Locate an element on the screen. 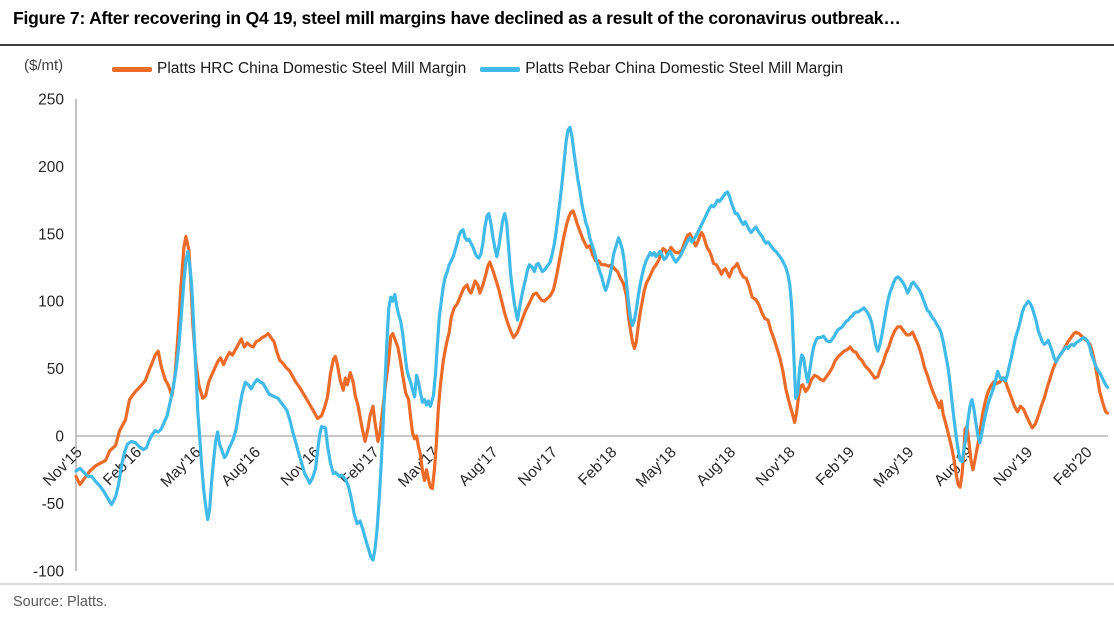  y-tick-label: 250 is located at coordinates (51, 100).